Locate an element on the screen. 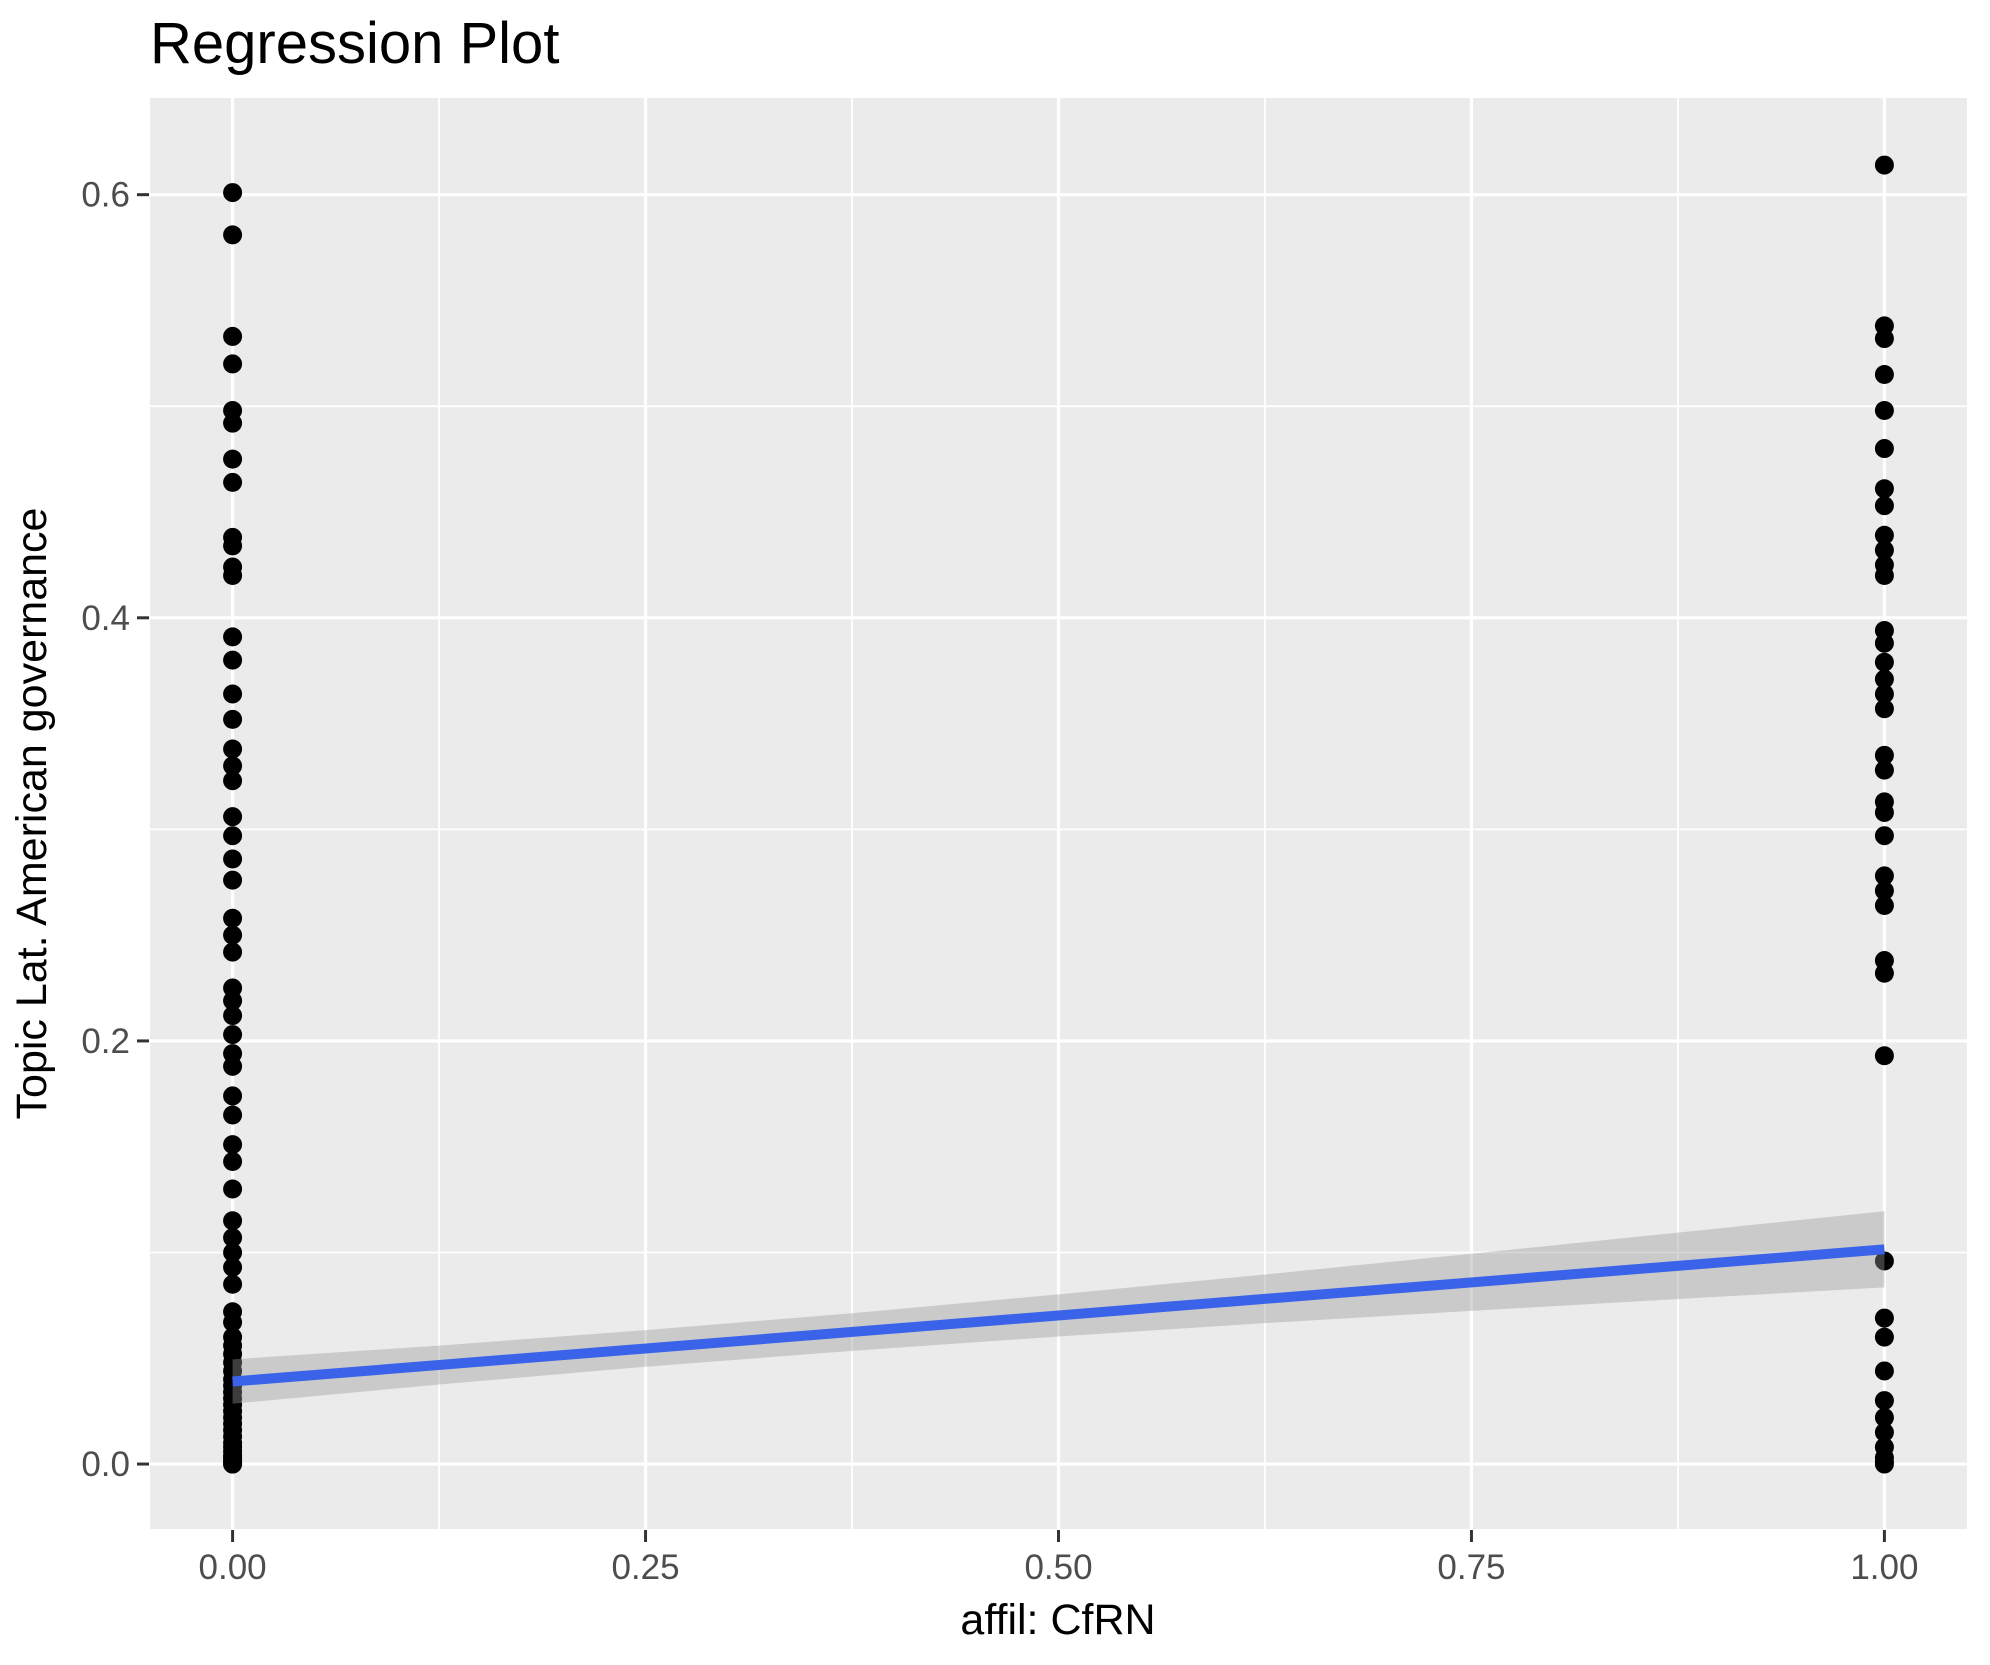 The width and height of the screenshot is (1990, 1665). y-axis-title: Topic Lat. American governance is located at coordinates (32, 814).